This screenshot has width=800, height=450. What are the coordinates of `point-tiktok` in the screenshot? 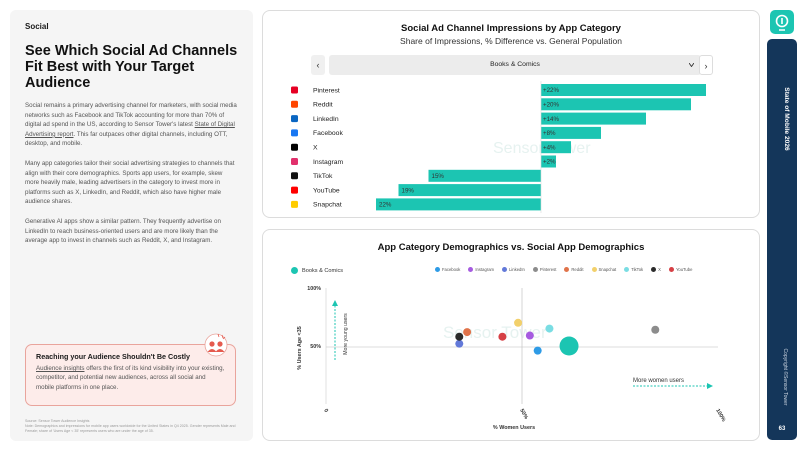 It's located at (549, 328).